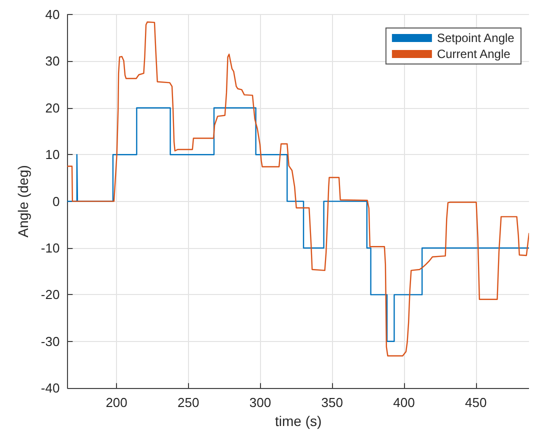 This screenshot has width=537, height=441. What do you see at coordinates (56, 201) in the screenshot?
I see `y-tick-label: 0` at bounding box center [56, 201].